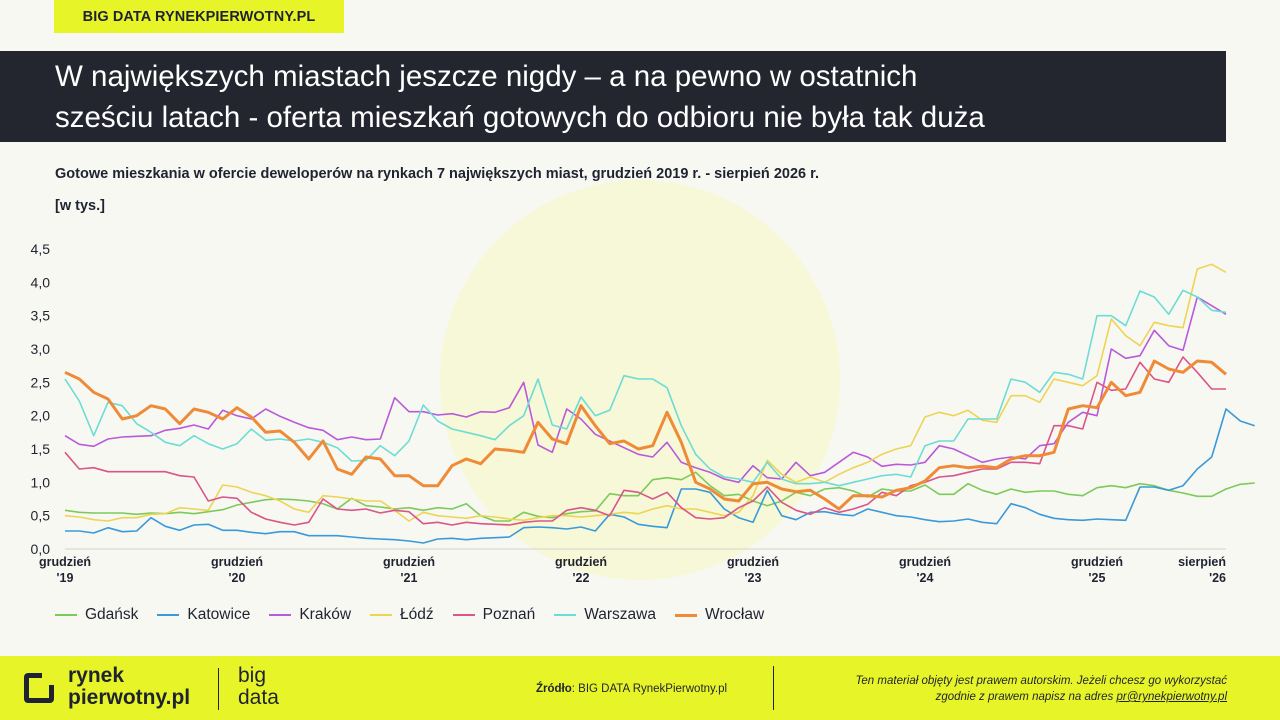 This screenshot has height=720, width=1280. I want to click on logo-line-2: pierwotny.pl, so click(129, 697).